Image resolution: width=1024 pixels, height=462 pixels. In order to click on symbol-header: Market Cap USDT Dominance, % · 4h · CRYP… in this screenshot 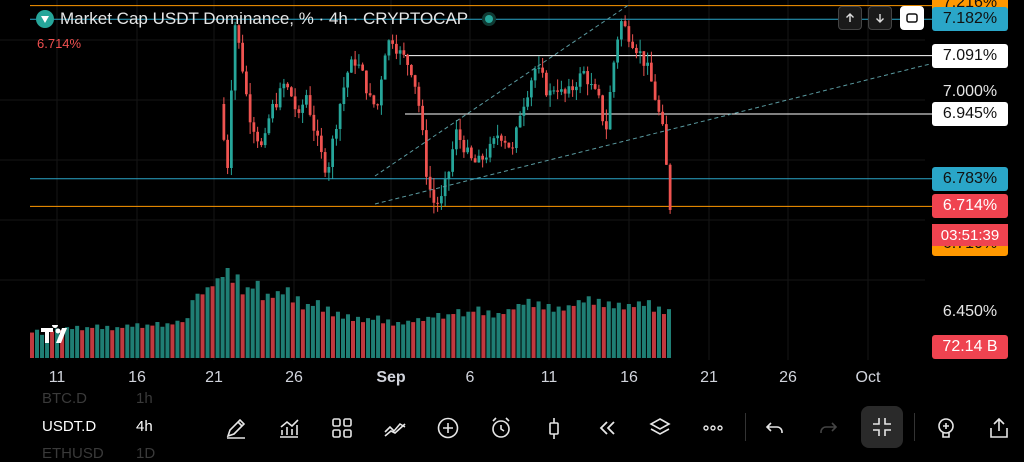, I will do `click(266, 19)`.